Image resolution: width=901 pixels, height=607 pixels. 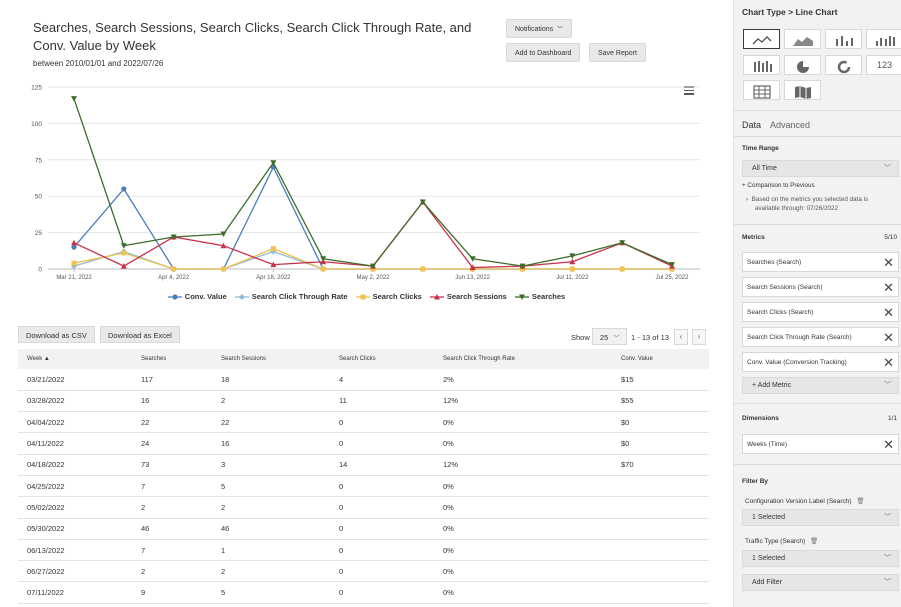 What do you see at coordinates (291, 296) in the screenshot?
I see `legend-item-search-click-through-rate: Search Click Through Rate` at bounding box center [291, 296].